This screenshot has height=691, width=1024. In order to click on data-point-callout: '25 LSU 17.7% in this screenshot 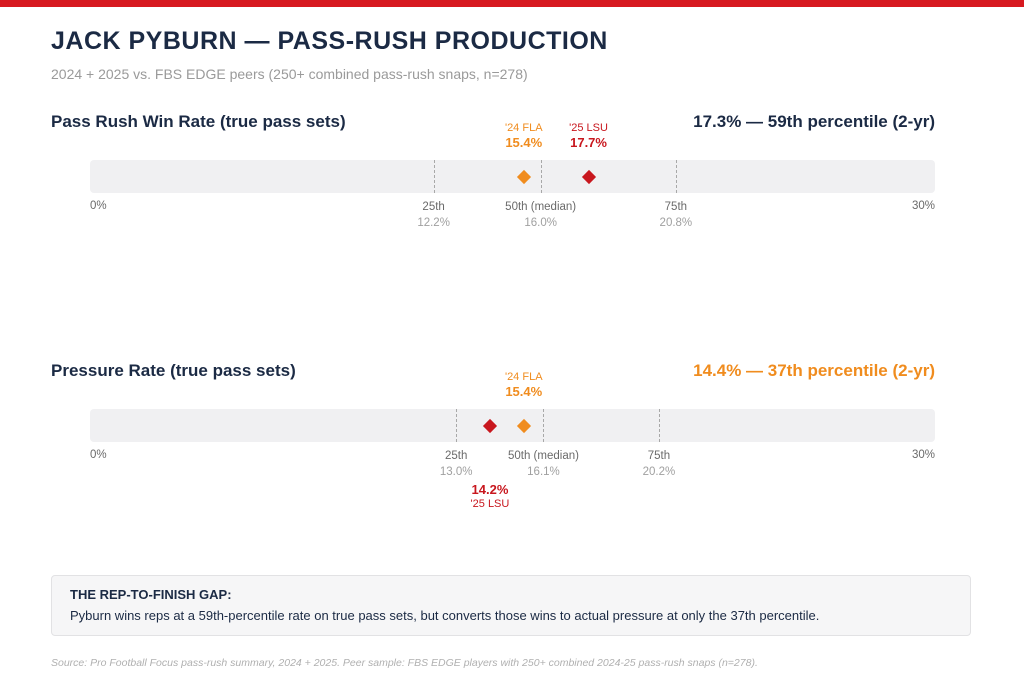, I will do `click(589, 136)`.